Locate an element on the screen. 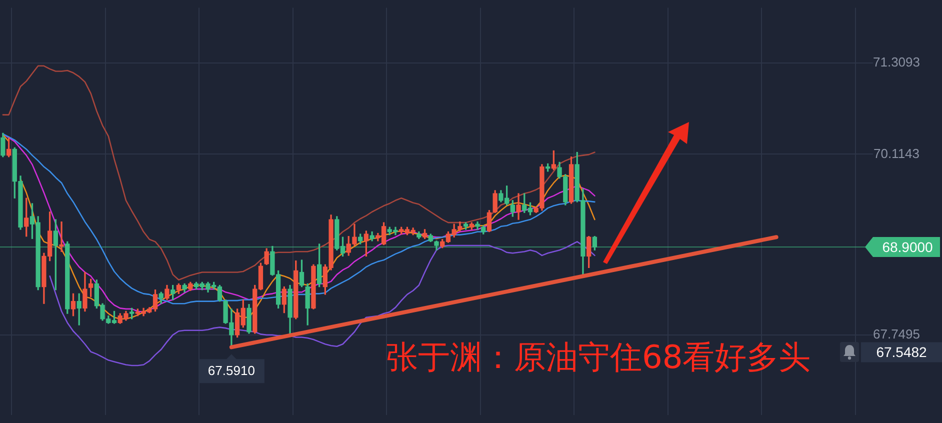  y-tick-label: 71.3093 is located at coordinates (896, 62).